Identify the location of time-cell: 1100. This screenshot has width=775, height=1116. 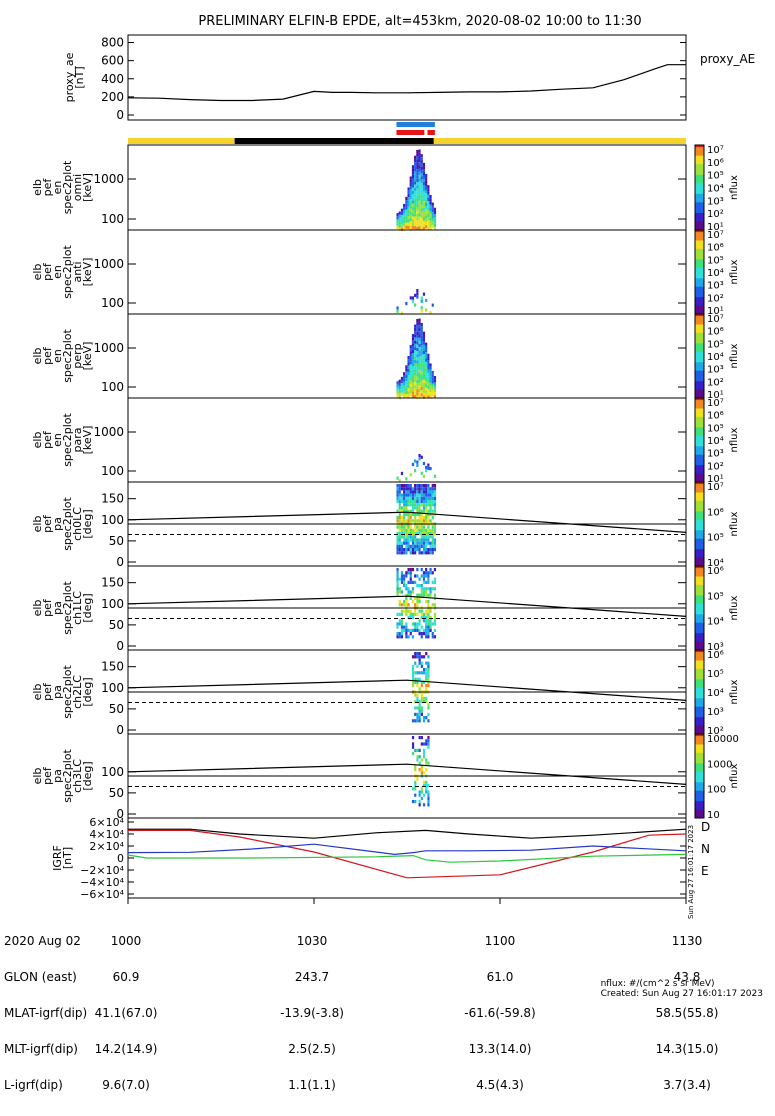
(500, 941).